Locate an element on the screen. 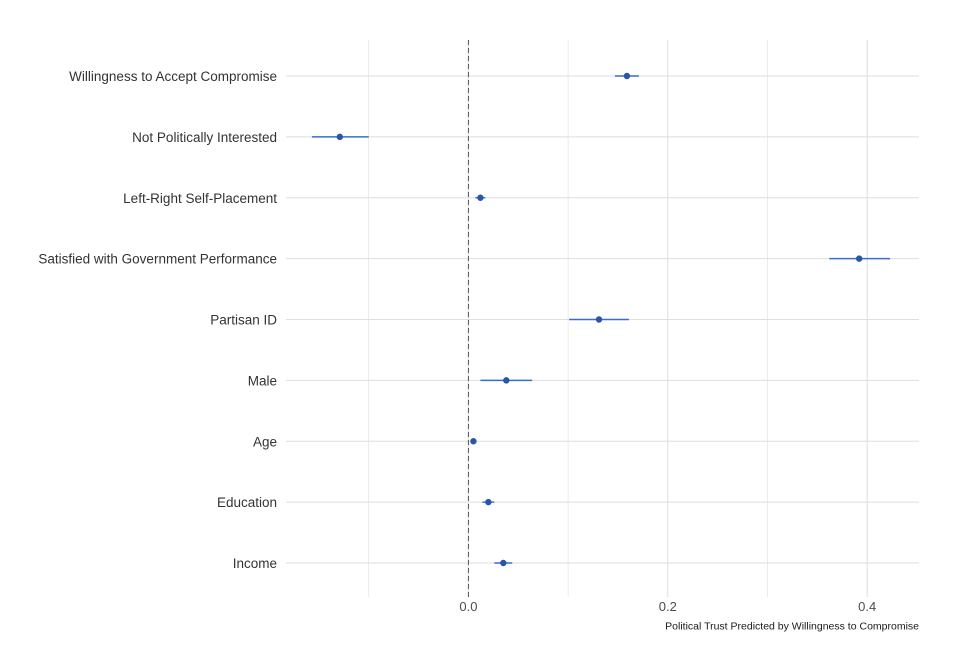  x-axis-tick-labels: 0.0 0.2 0.4 is located at coordinates (667, 606).